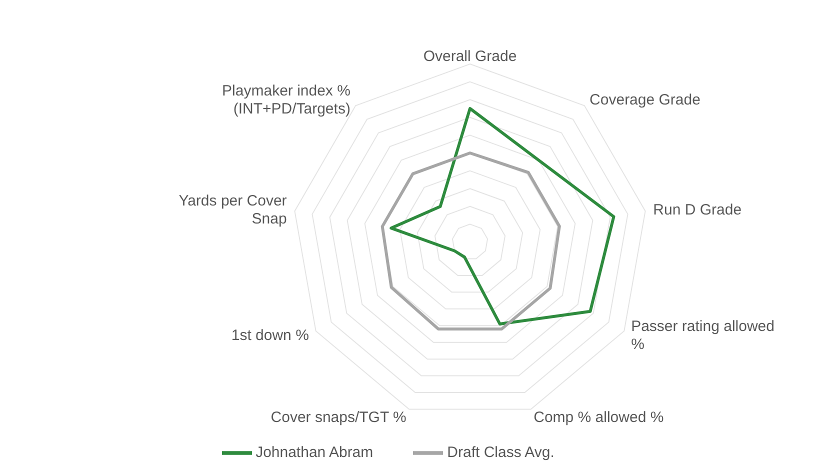 The height and width of the screenshot is (473, 816). Describe the element at coordinates (232, 210) in the screenshot. I see `spoke-label: Yards per Cover Snap` at that location.